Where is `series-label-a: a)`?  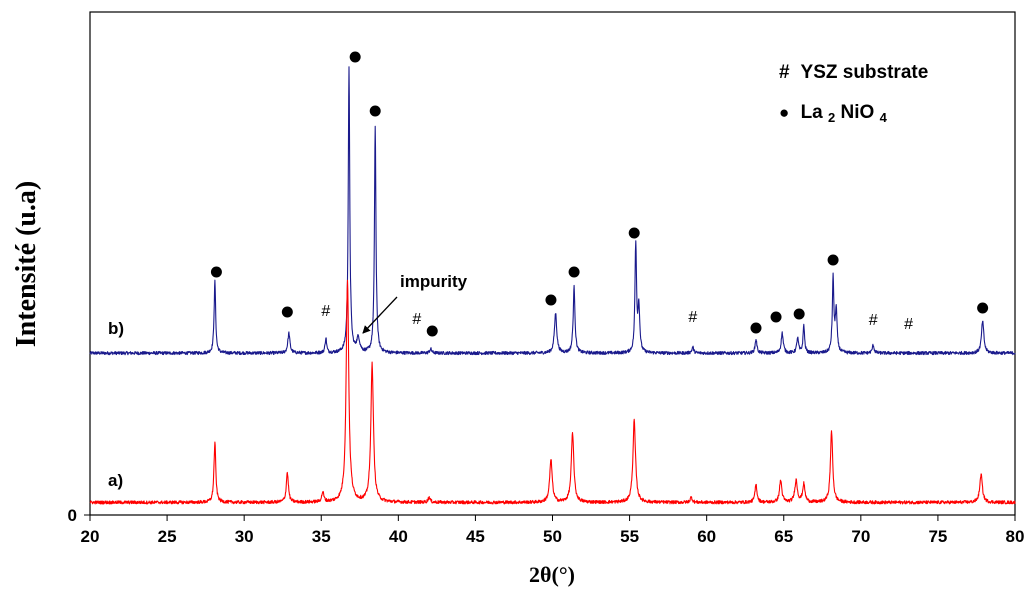 series-label-a: a) is located at coordinates (115, 480).